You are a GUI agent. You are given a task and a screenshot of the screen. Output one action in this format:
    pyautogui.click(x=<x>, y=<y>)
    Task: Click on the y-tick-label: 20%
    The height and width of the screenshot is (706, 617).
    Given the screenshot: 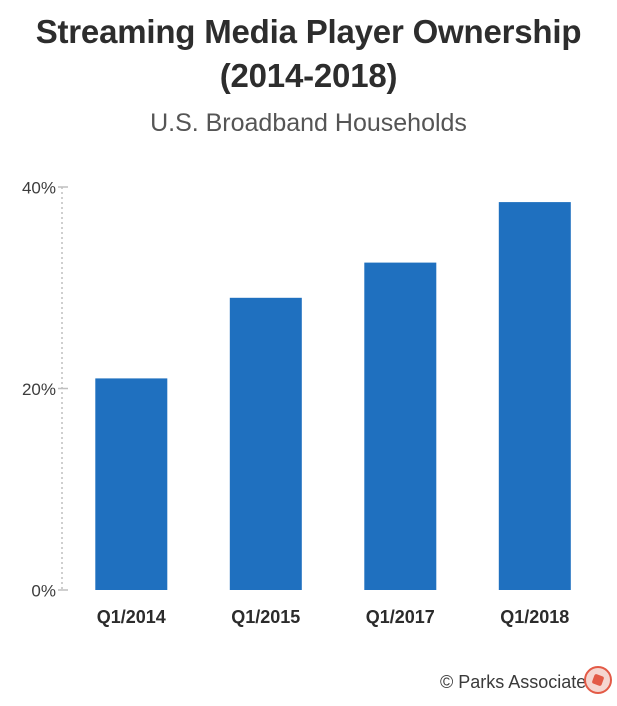 What is the action you would take?
    pyautogui.click(x=39, y=389)
    